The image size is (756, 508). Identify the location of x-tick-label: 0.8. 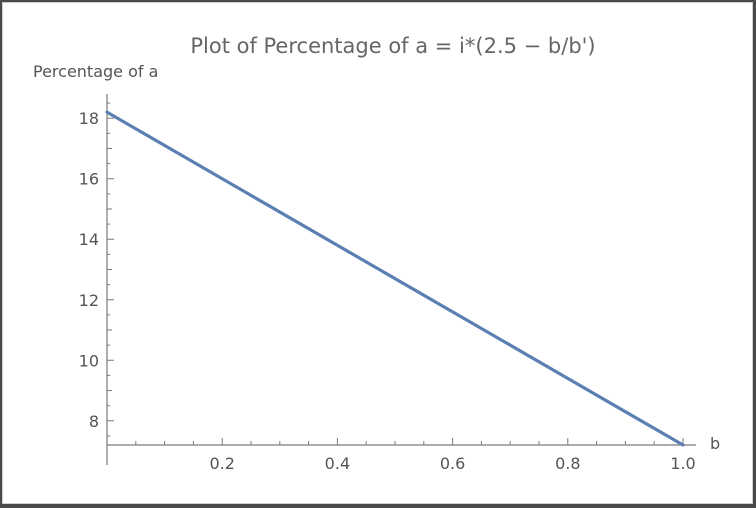
(567, 463).